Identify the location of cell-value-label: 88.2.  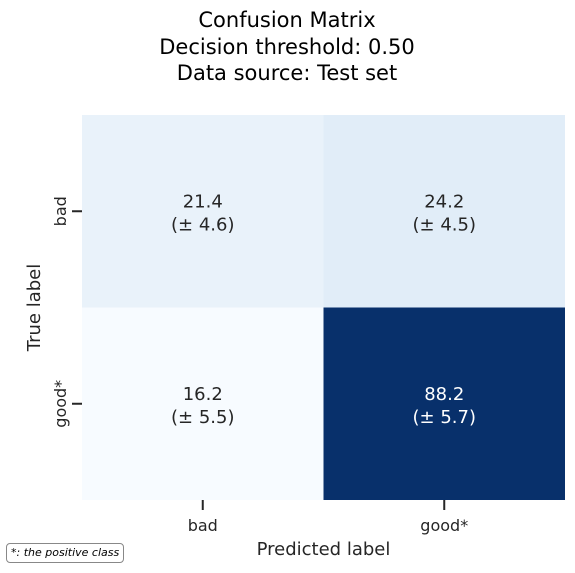
(444, 394).